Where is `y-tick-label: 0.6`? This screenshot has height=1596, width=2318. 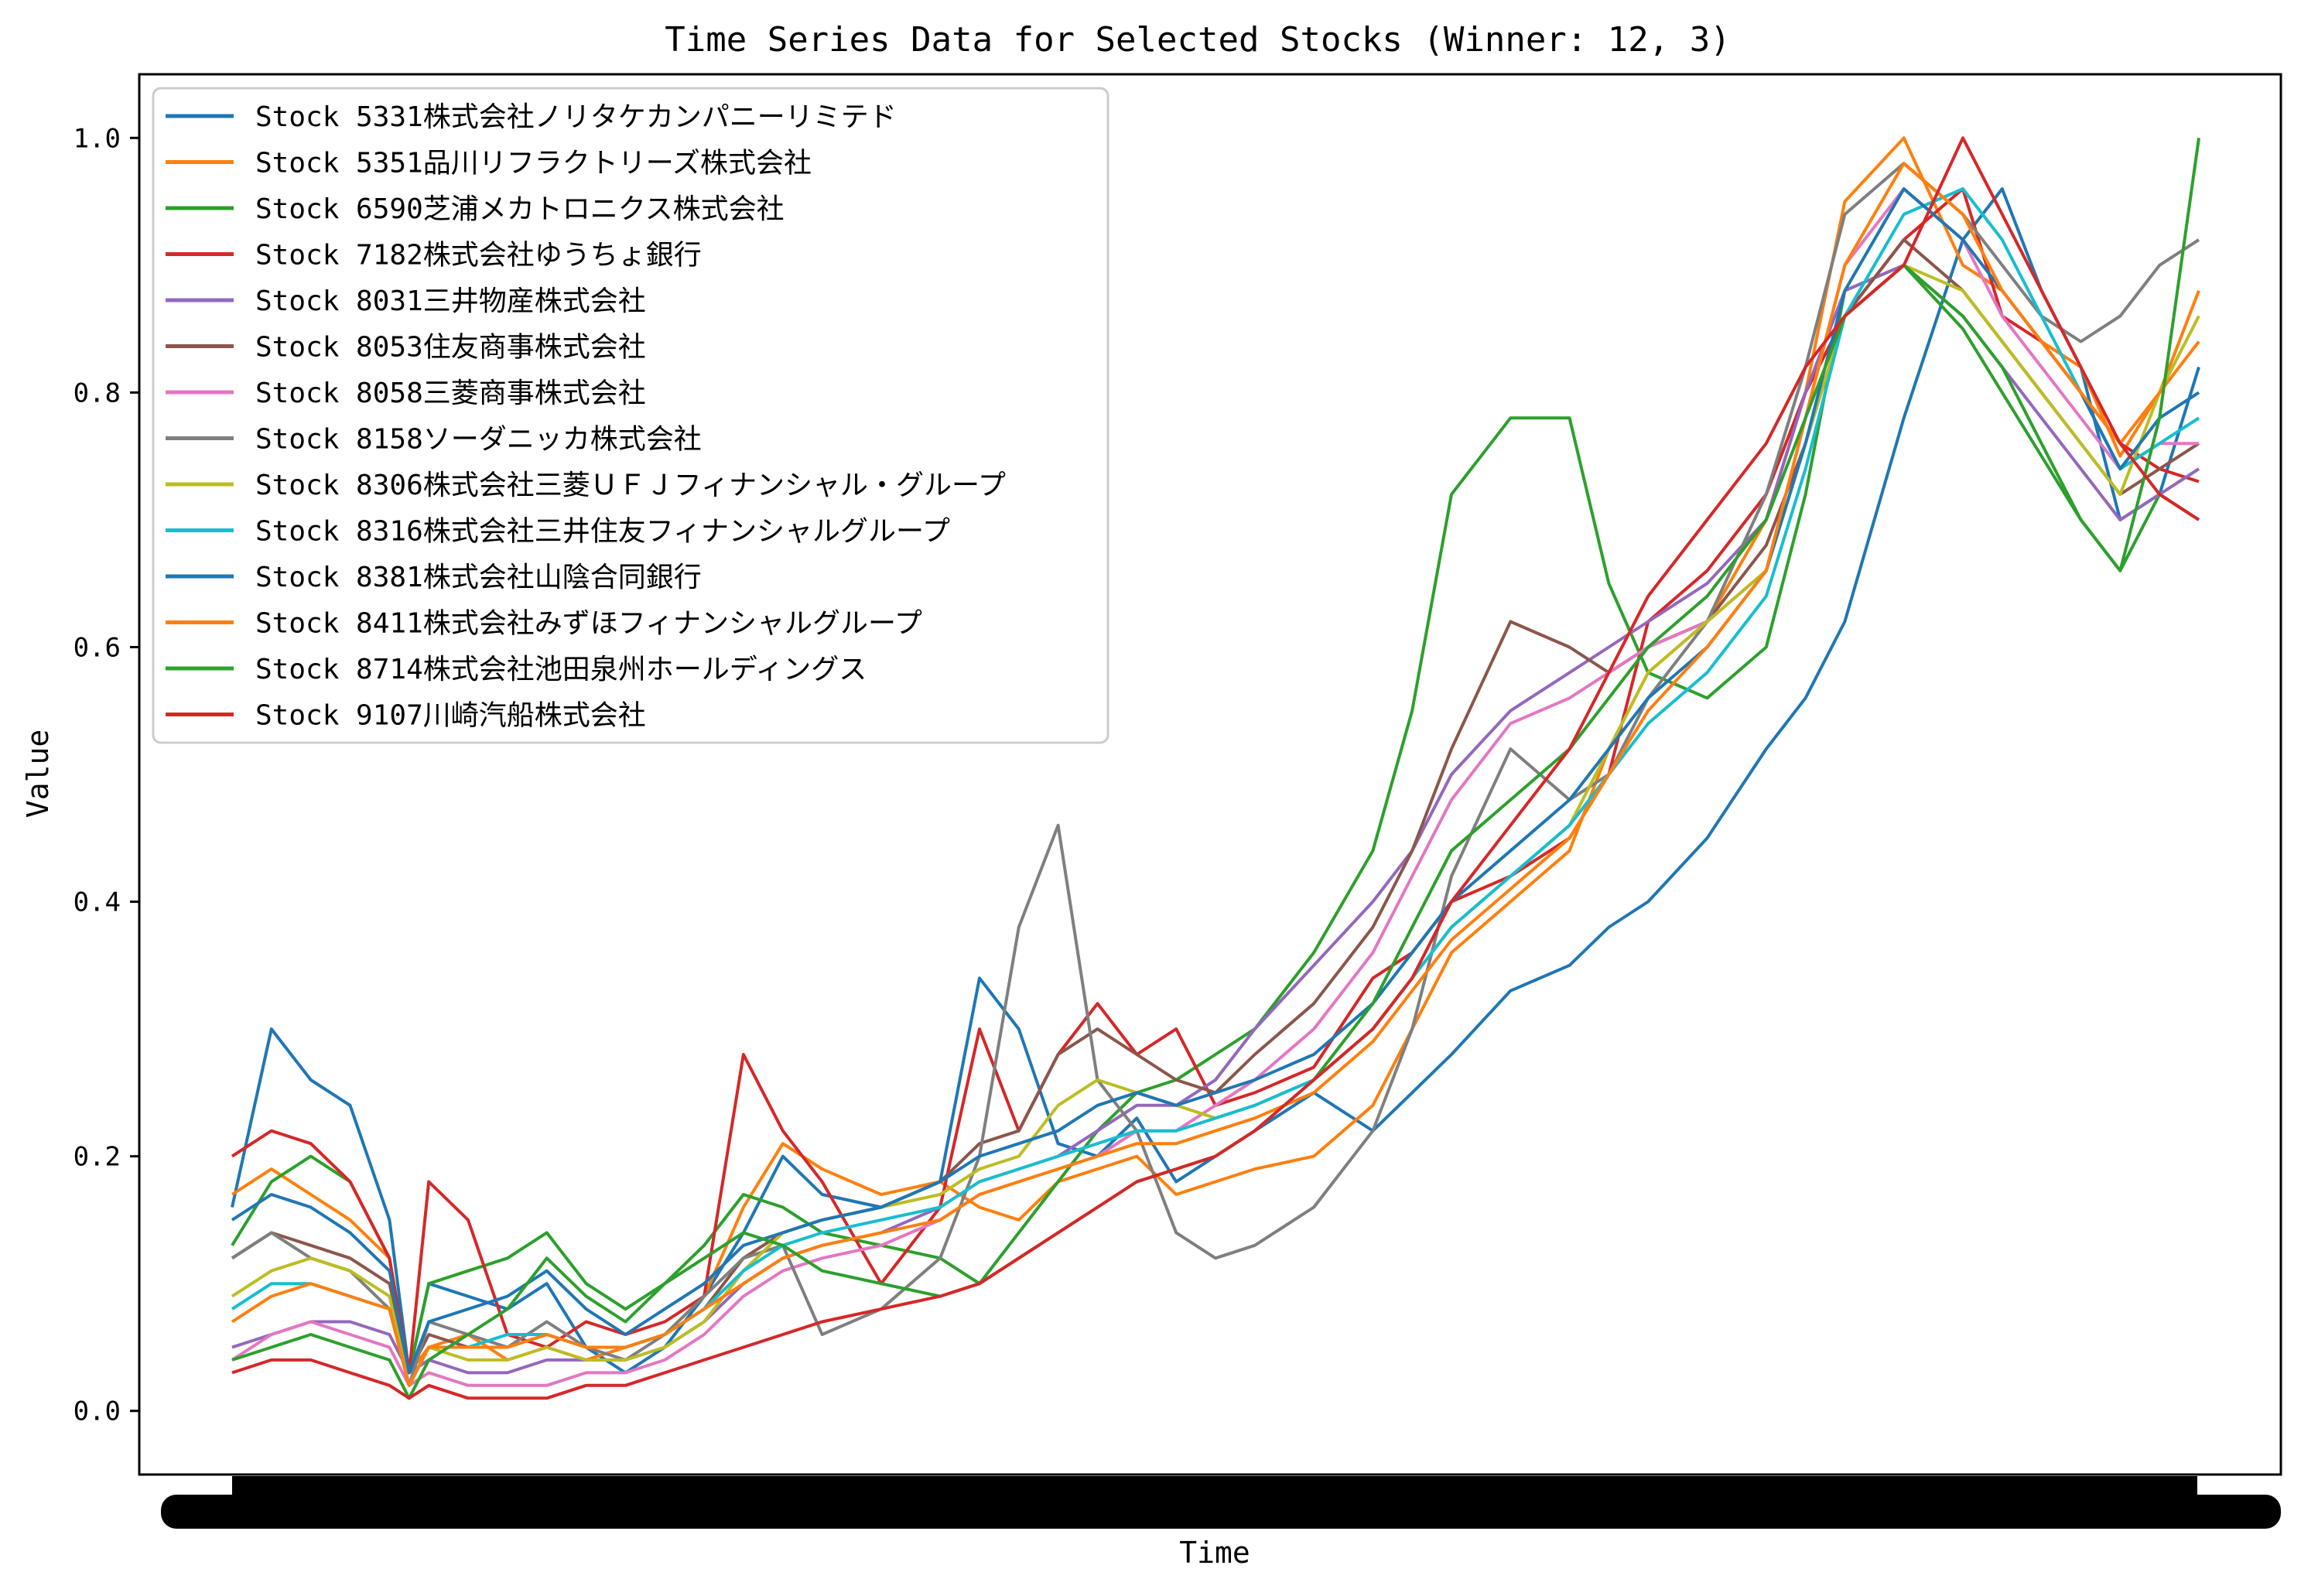
y-tick-label: 0.6 is located at coordinates (97, 647).